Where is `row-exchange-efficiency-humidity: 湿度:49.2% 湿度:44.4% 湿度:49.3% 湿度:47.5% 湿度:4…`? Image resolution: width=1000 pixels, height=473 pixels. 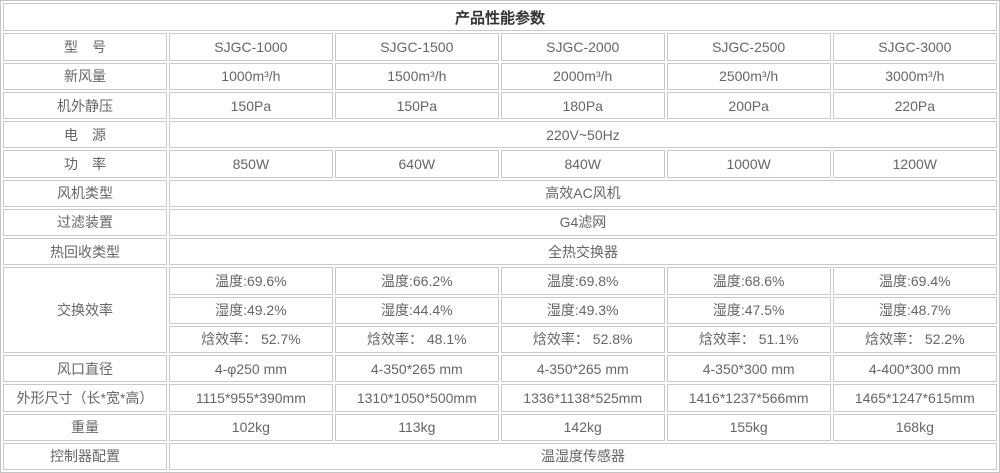
row-exchange-efficiency-humidity: 湿度:49.2% 湿度:44.4% 湿度:49.3% 湿度:47.5% 湿度:4… is located at coordinates (500, 310).